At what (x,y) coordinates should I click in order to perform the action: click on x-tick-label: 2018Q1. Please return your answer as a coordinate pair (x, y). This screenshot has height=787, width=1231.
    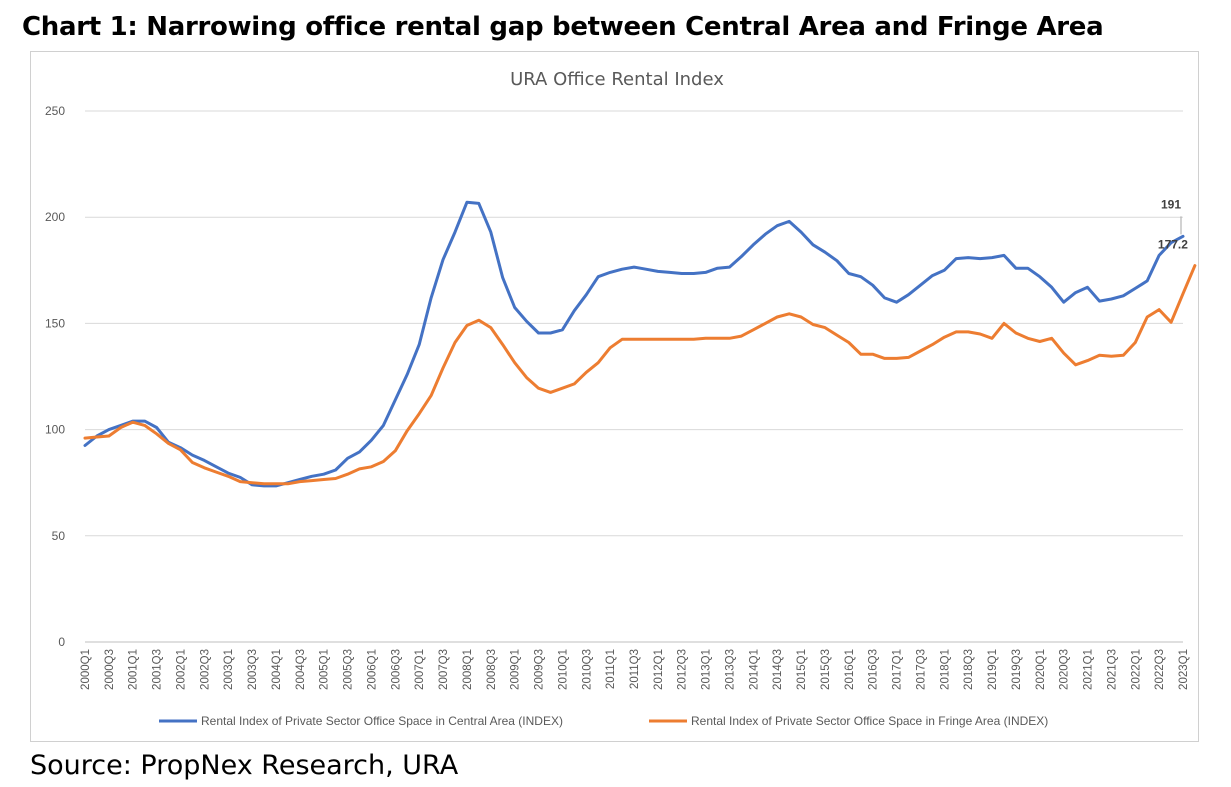
    Looking at the image, I should click on (945, 669).